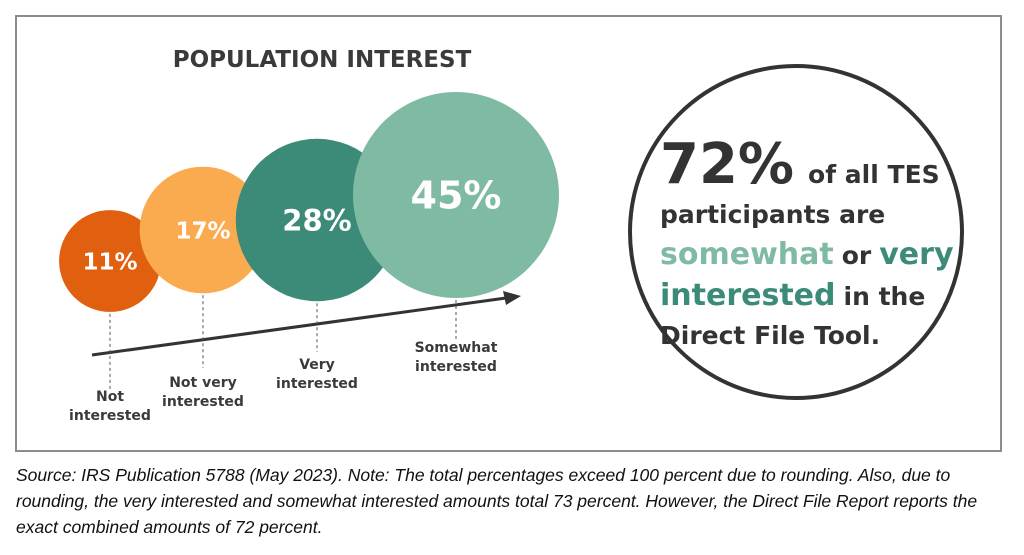  What do you see at coordinates (770, 335) in the screenshot?
I see `callout-line-5: Direct File Tool.` at bounding box center [770, 335].